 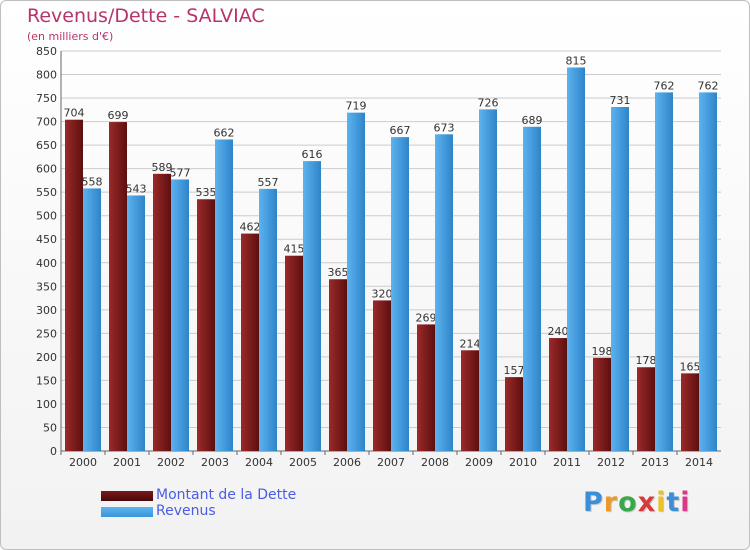 I want to click on data-label-revenus: 557, so click(x=268, y=182).